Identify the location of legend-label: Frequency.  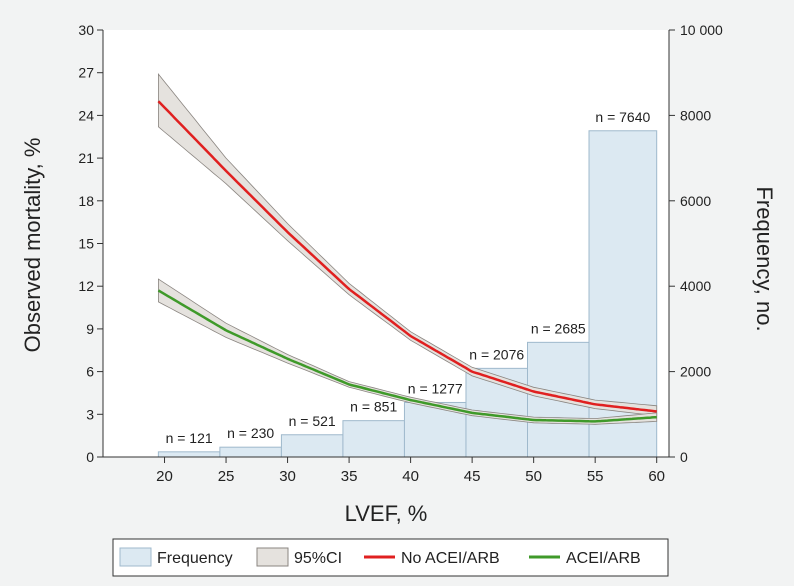
(195, 558).